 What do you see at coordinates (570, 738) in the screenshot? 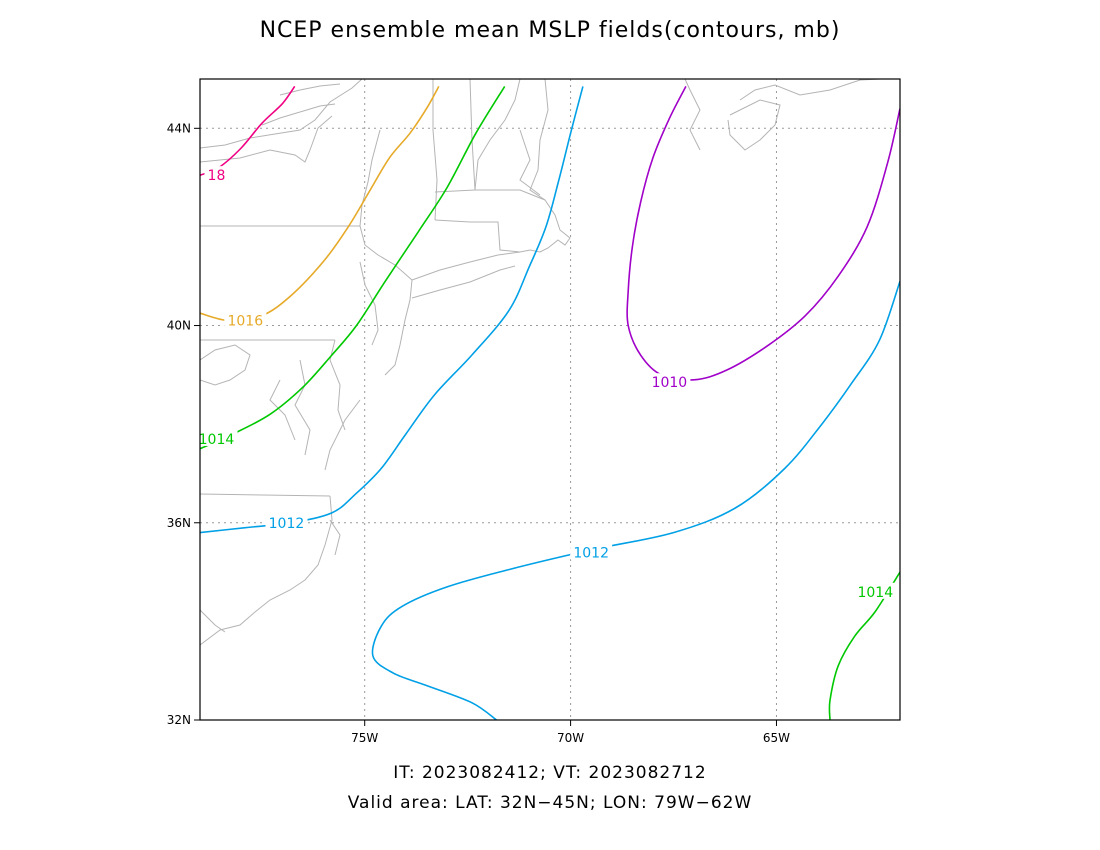
I see `x-tick-label: 70W` at bounding box center [570, 738].